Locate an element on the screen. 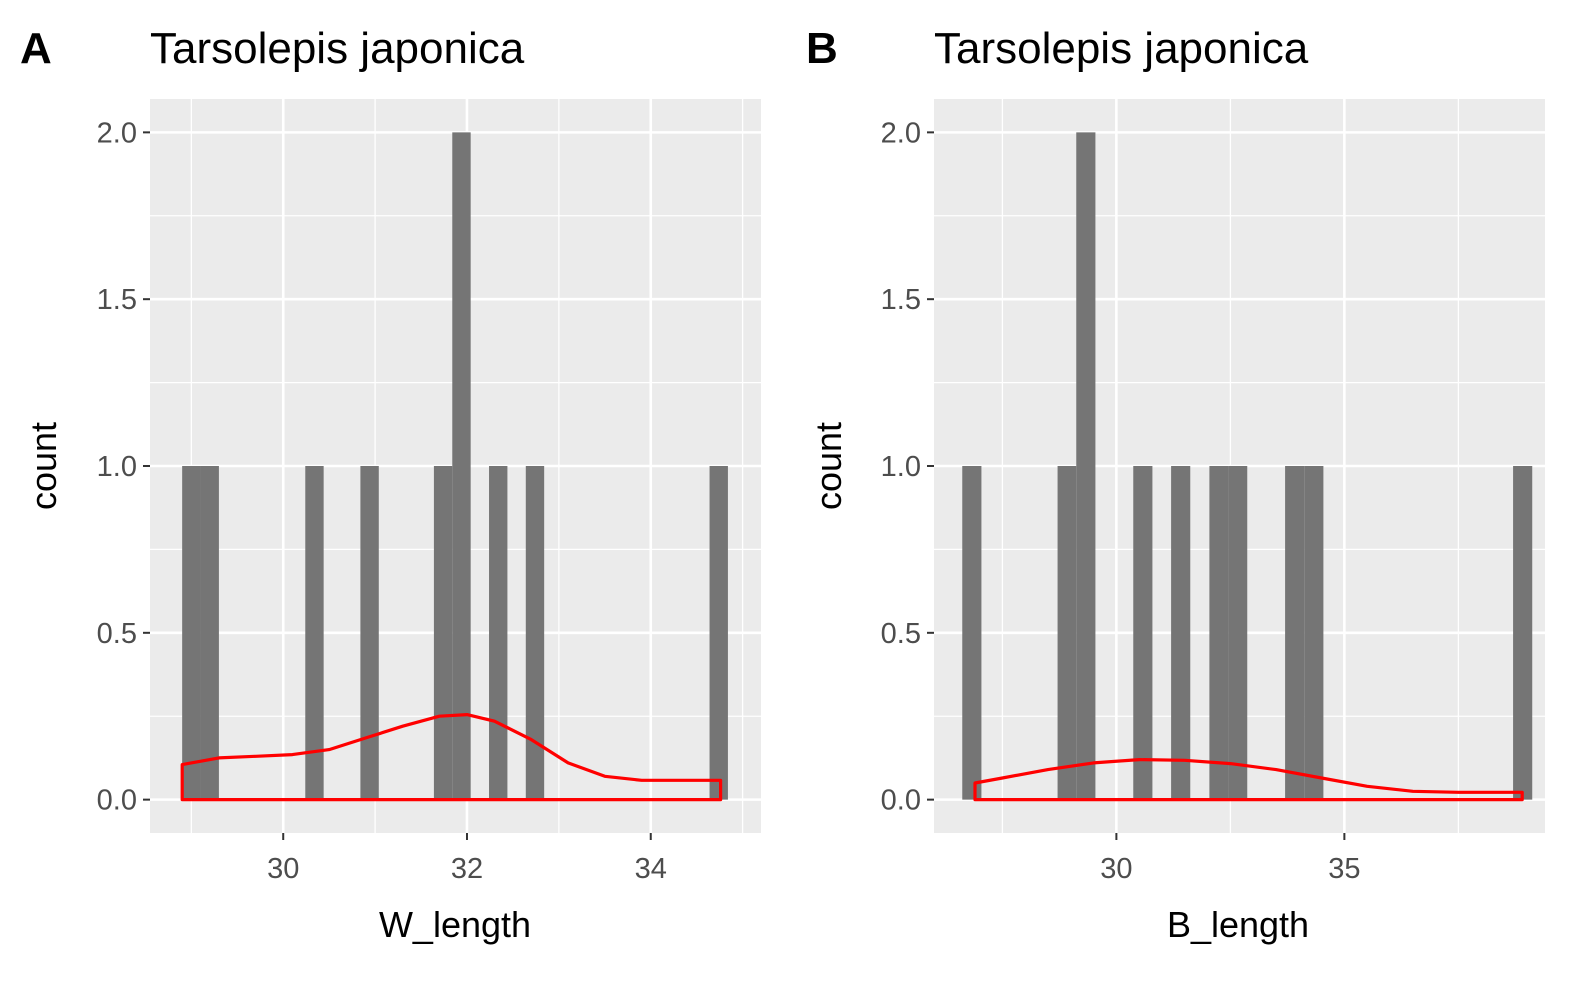 This screenshot has width=1593, height=984. panel-label: A is located at coordinates (36, 48).